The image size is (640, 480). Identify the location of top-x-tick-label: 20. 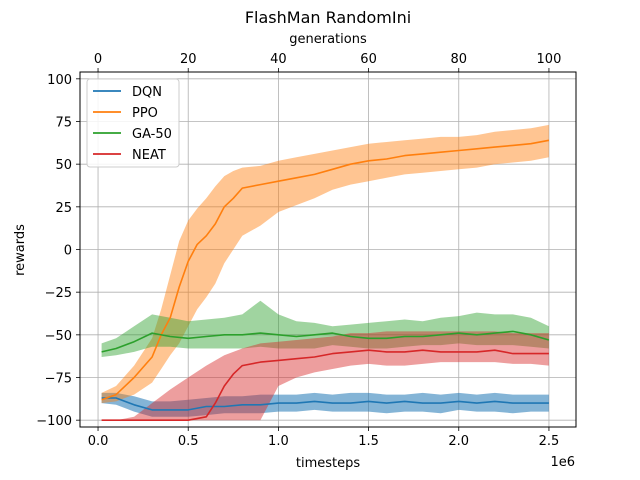
(188, 59).